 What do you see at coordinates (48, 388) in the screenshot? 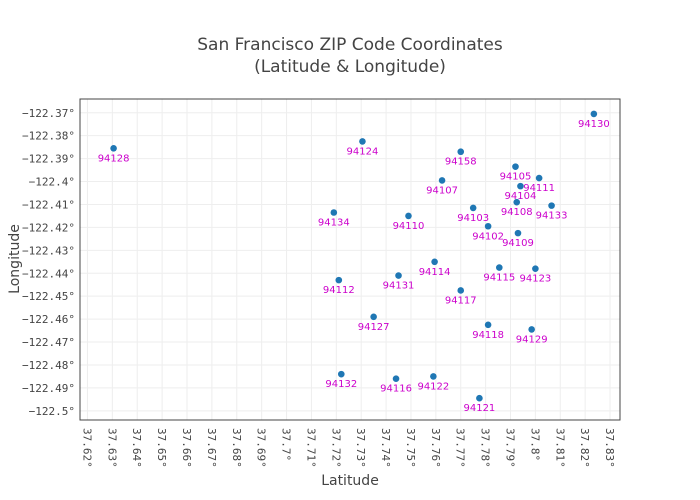
I see `y-tick-label: −122.49°` at bounding box center [48, 388].